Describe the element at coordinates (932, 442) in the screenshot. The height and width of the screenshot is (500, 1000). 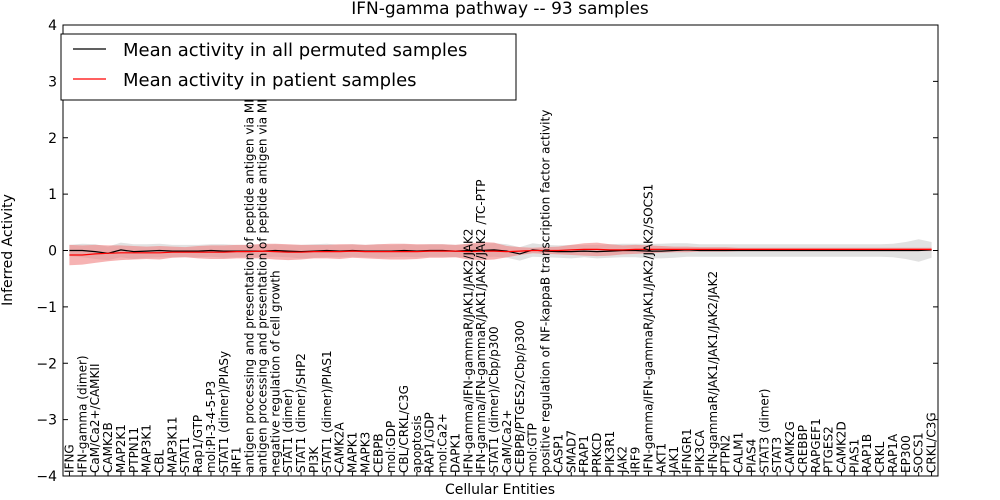
I see `x-tick-label: CRKL/C3G` at that location.